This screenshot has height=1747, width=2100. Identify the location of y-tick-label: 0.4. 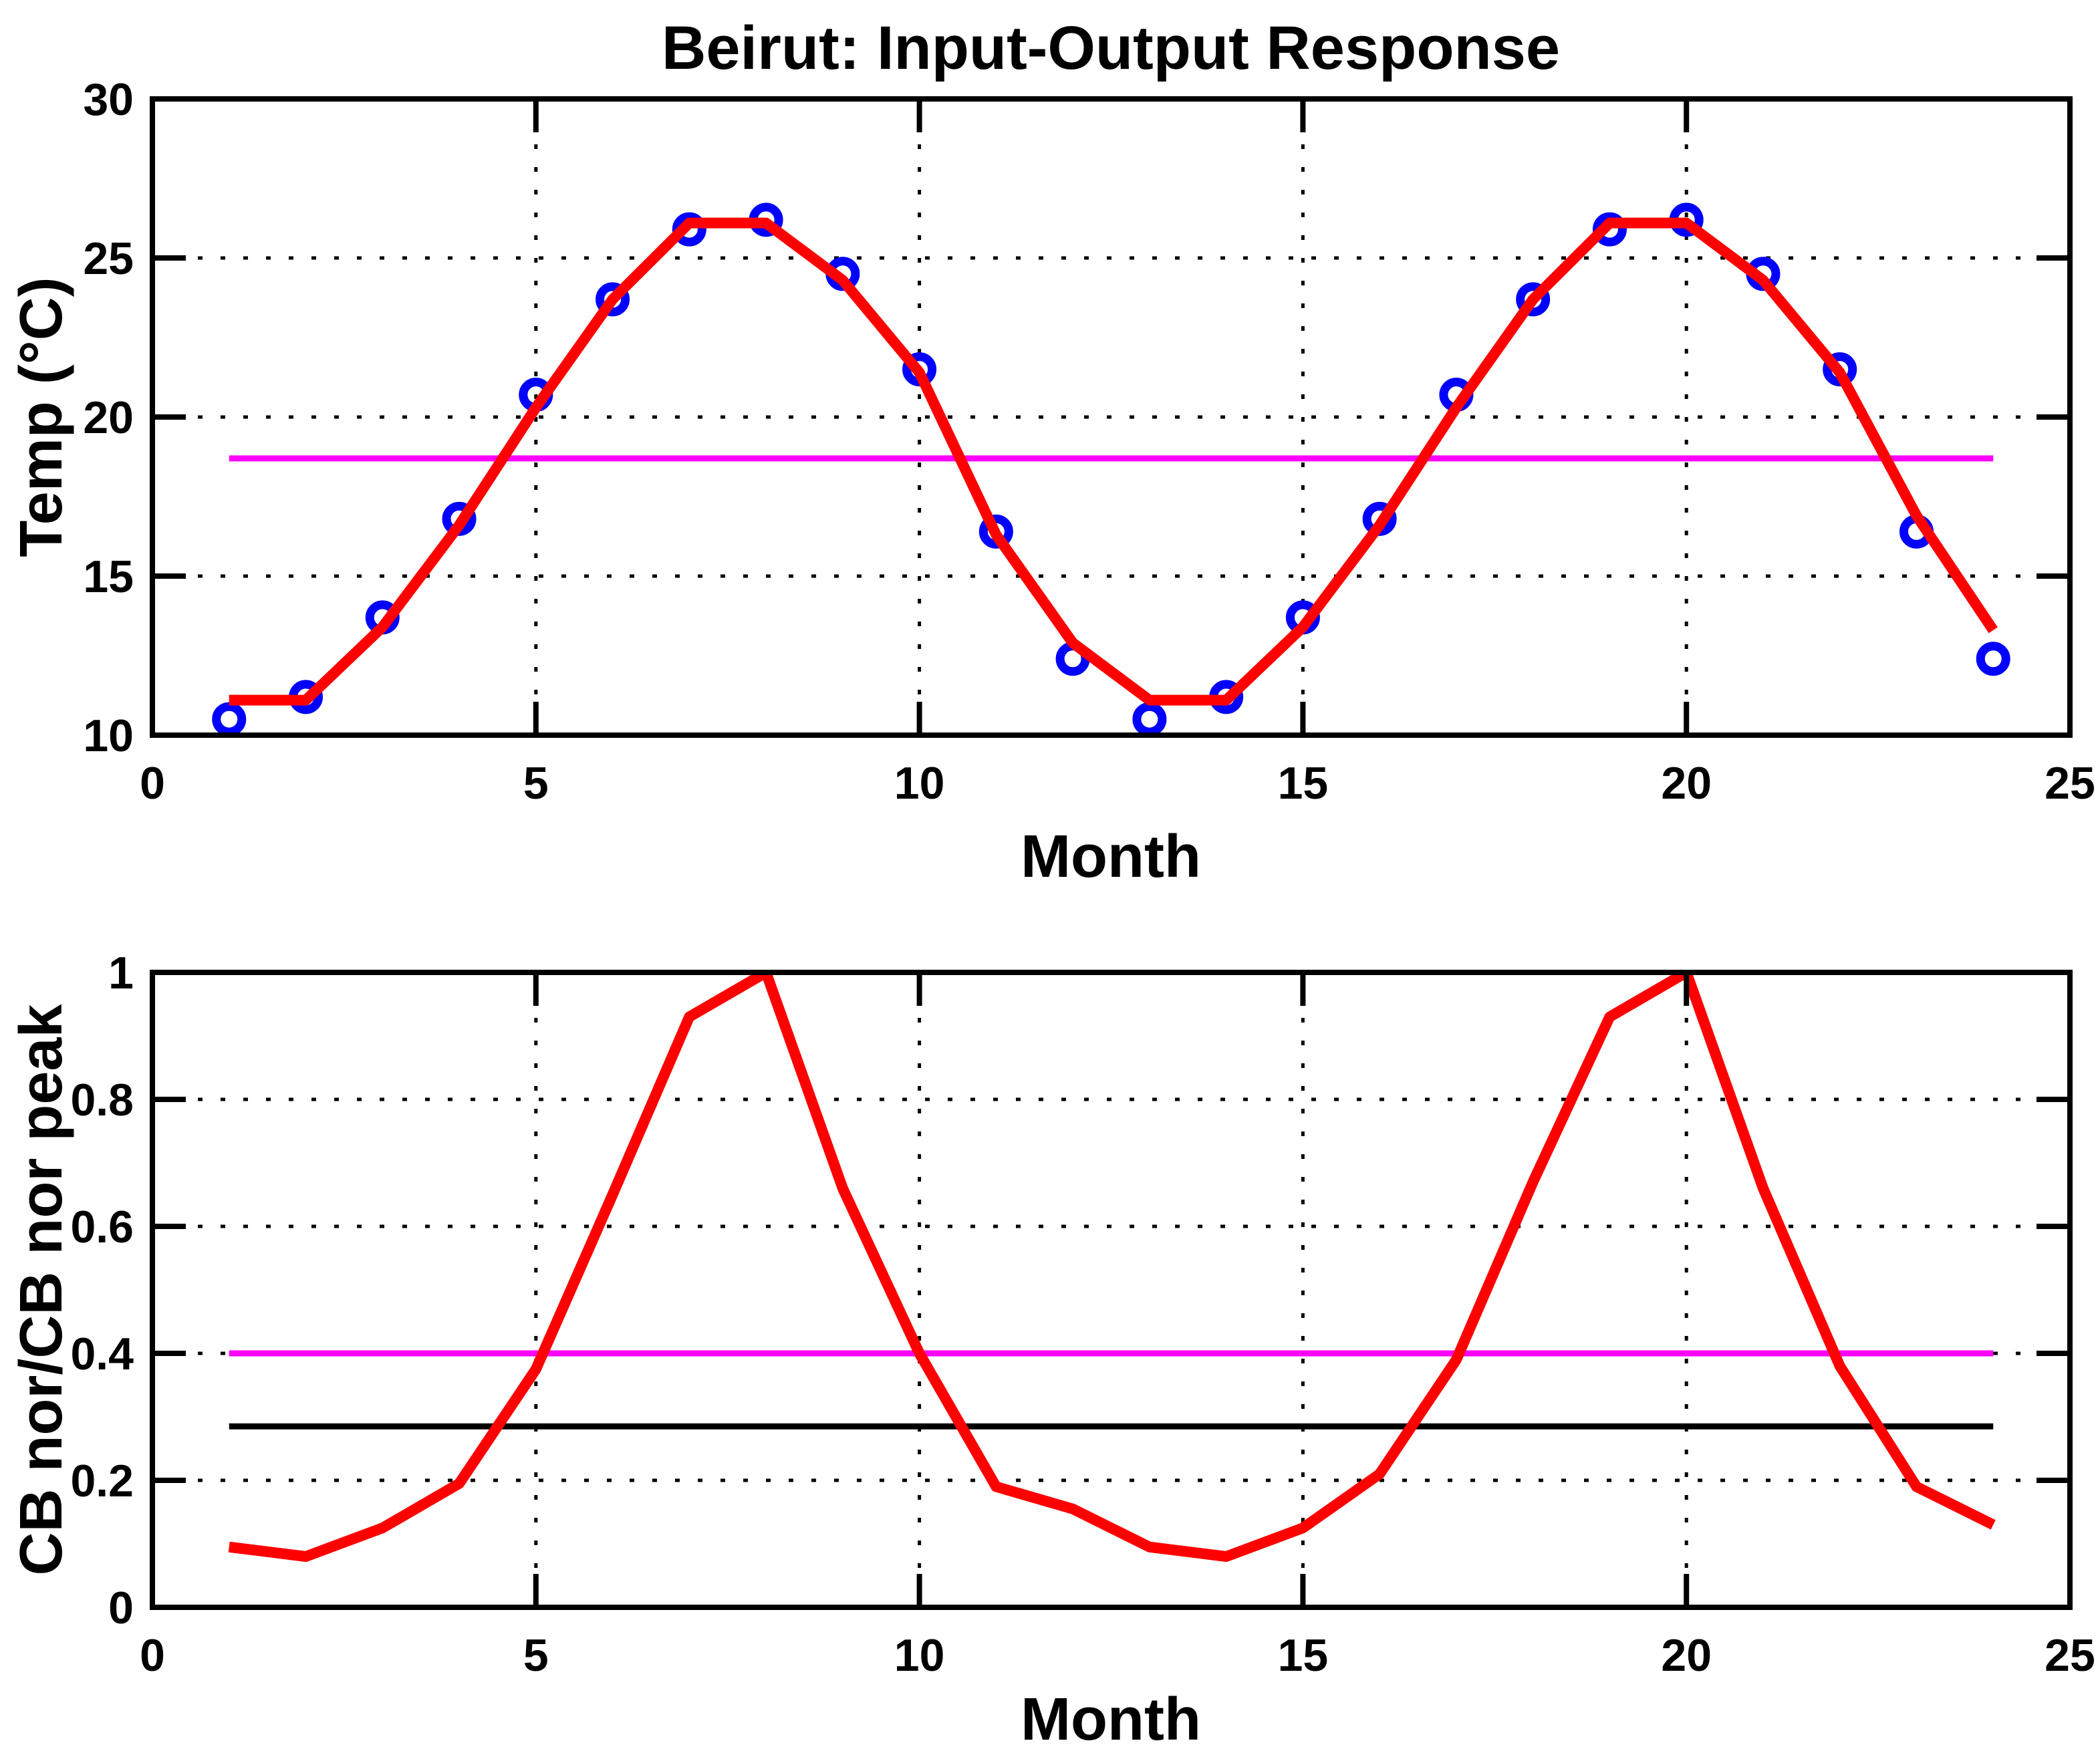
(102, 1354).